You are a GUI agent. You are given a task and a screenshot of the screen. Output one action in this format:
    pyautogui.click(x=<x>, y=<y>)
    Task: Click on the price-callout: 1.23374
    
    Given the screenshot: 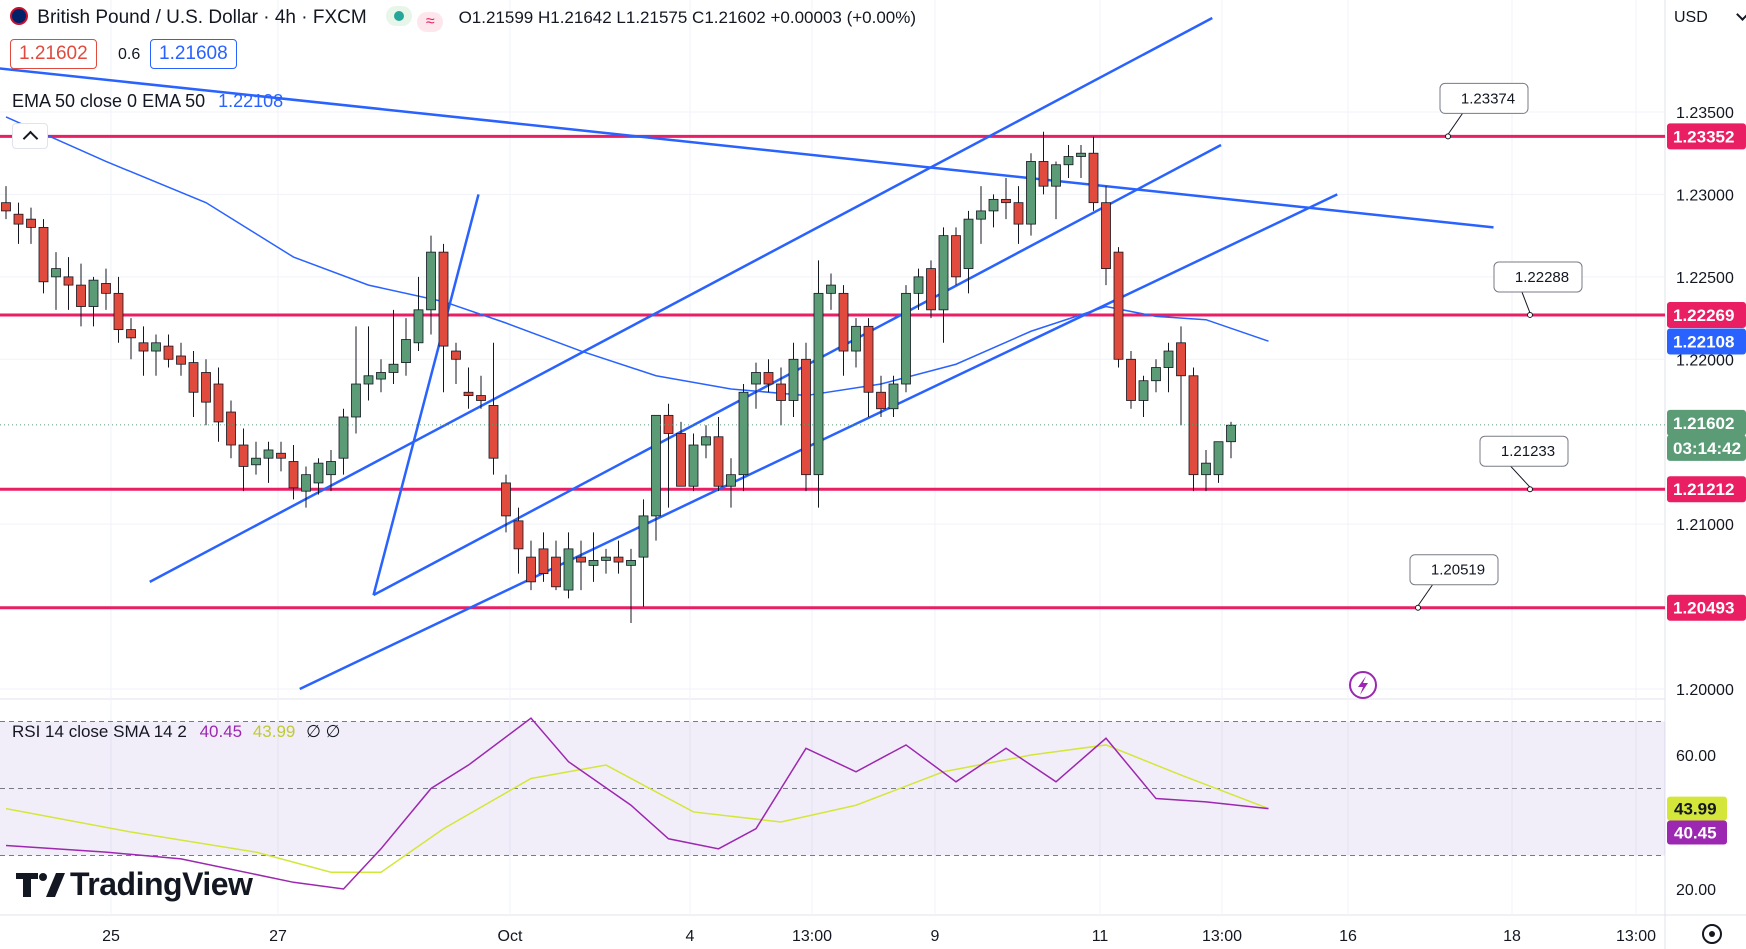 What is the action you would take?
    pyautogui.click(x=1484, y=111)
    